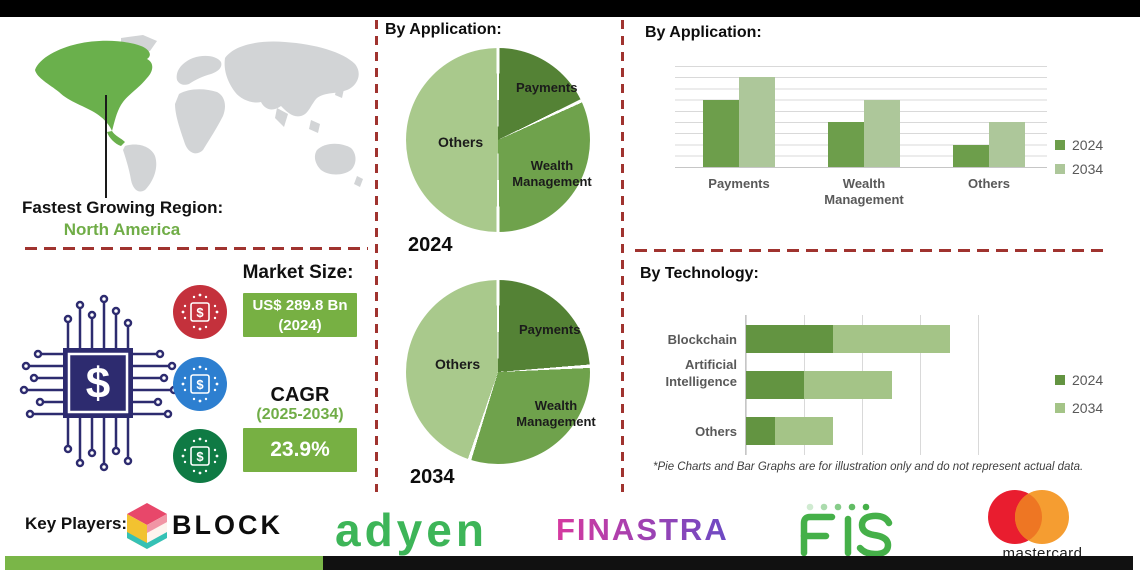 This screenshot has height=570, width=1140. What do you see at coordinates (411, 530) in the screenshot?
I see `adyen-logo: adyen` at bounding box center [411, 530].